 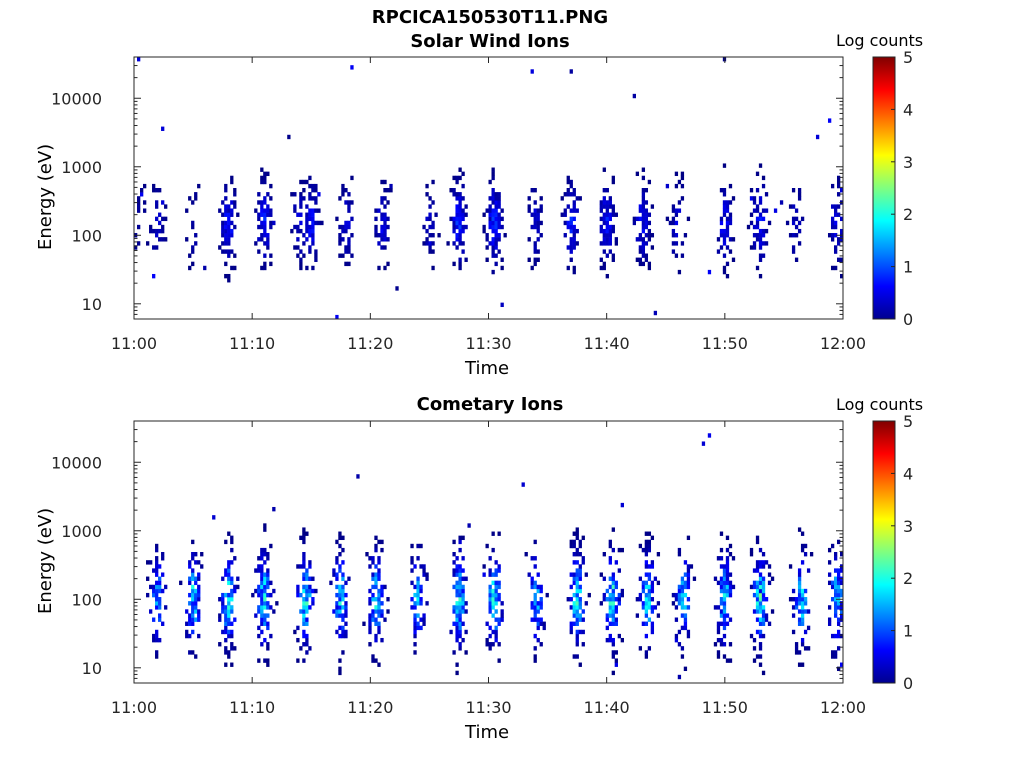 What do you see at coordinates (487, 368) in the screenshot?
I see `panel-1-xlabel: Time` at bounding box center [487, 368].